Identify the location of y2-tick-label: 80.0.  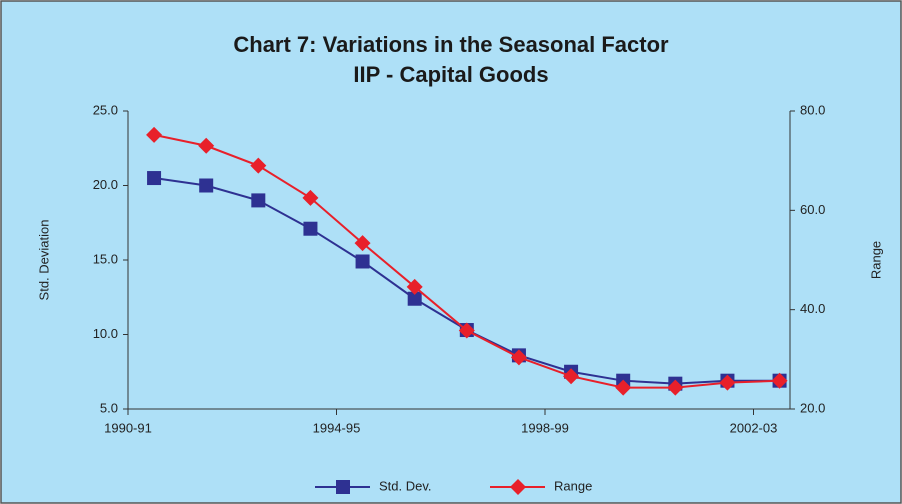
(812, 109).